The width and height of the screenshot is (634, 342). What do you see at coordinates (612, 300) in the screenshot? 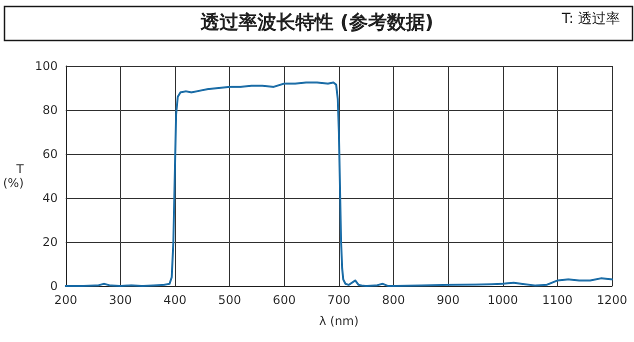
I see `x-tick-label: 1200` at bounding box center [612, 300].